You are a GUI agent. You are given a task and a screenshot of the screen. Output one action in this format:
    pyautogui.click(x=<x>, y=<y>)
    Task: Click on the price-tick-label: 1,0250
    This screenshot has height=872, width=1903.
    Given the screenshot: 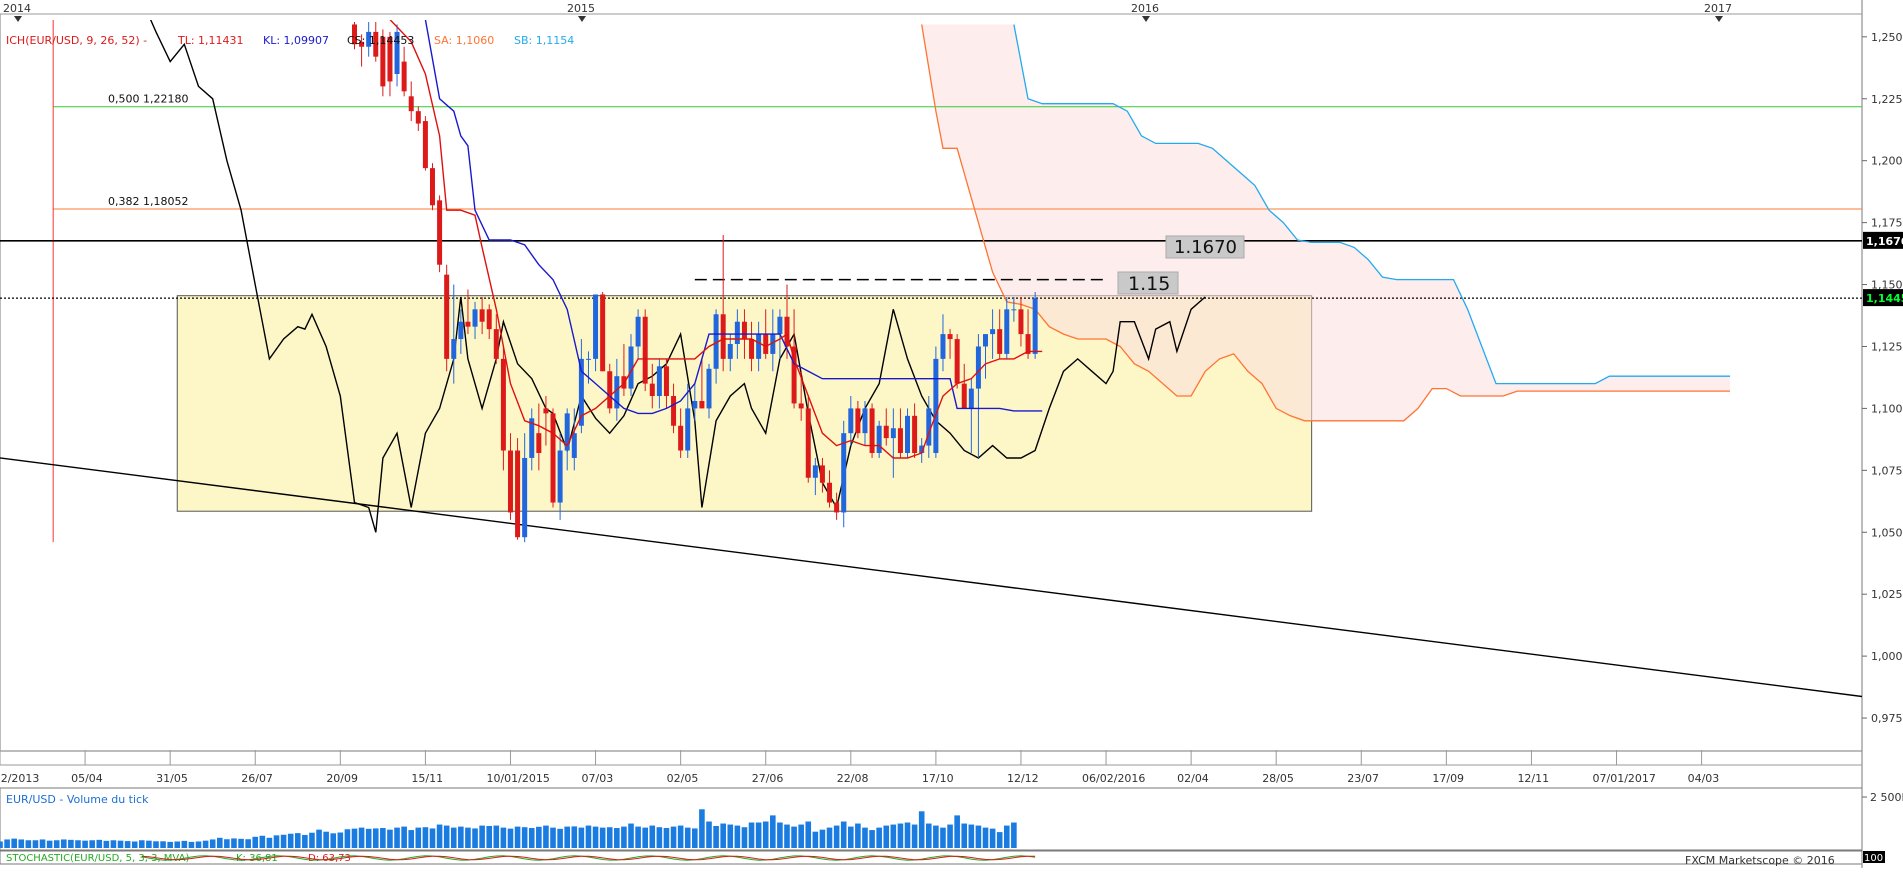 What is the action you would take?
    pyautogui.click(x=1887, y=594)
    